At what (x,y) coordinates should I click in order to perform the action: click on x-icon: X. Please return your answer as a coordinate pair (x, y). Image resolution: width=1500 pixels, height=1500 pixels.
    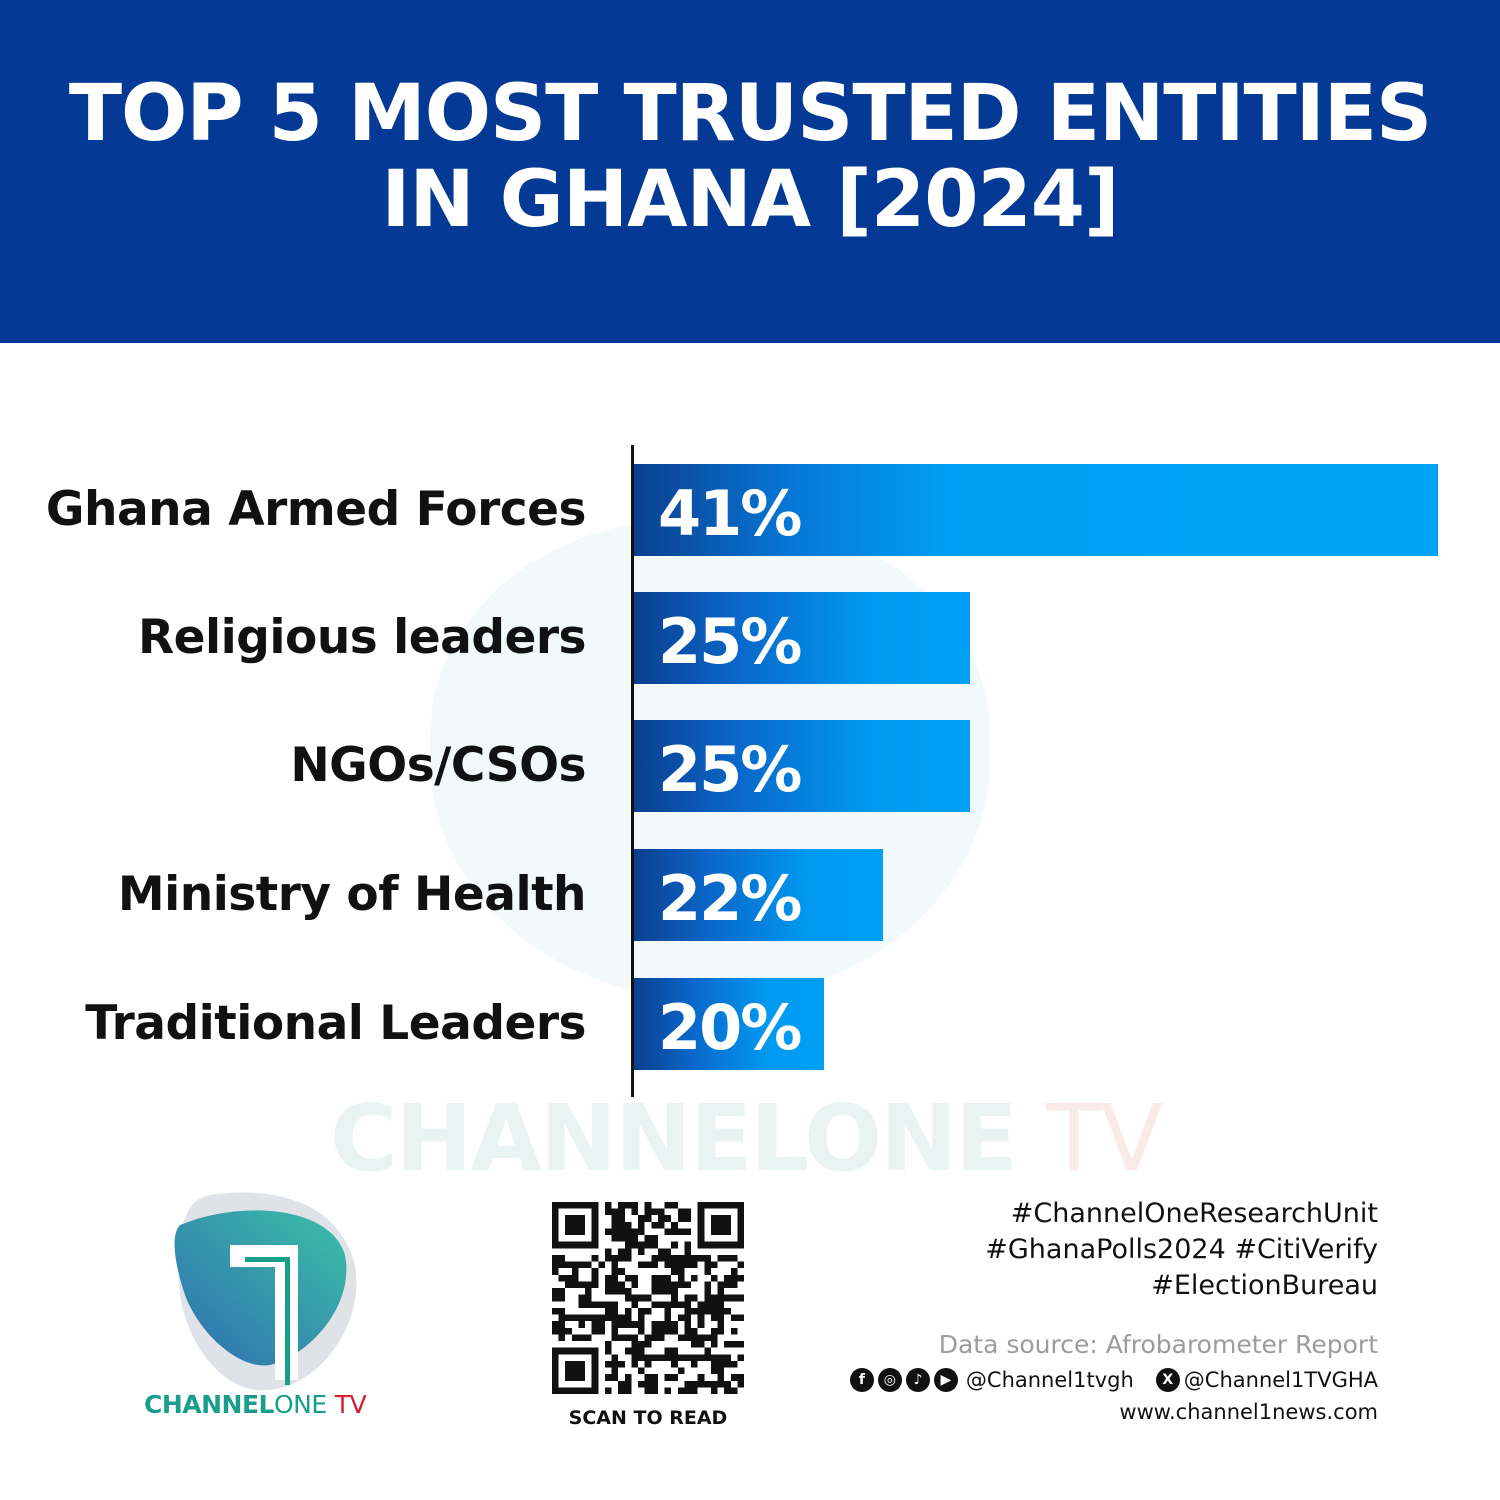
    Looking at the image, I should click on (1167, 1380).